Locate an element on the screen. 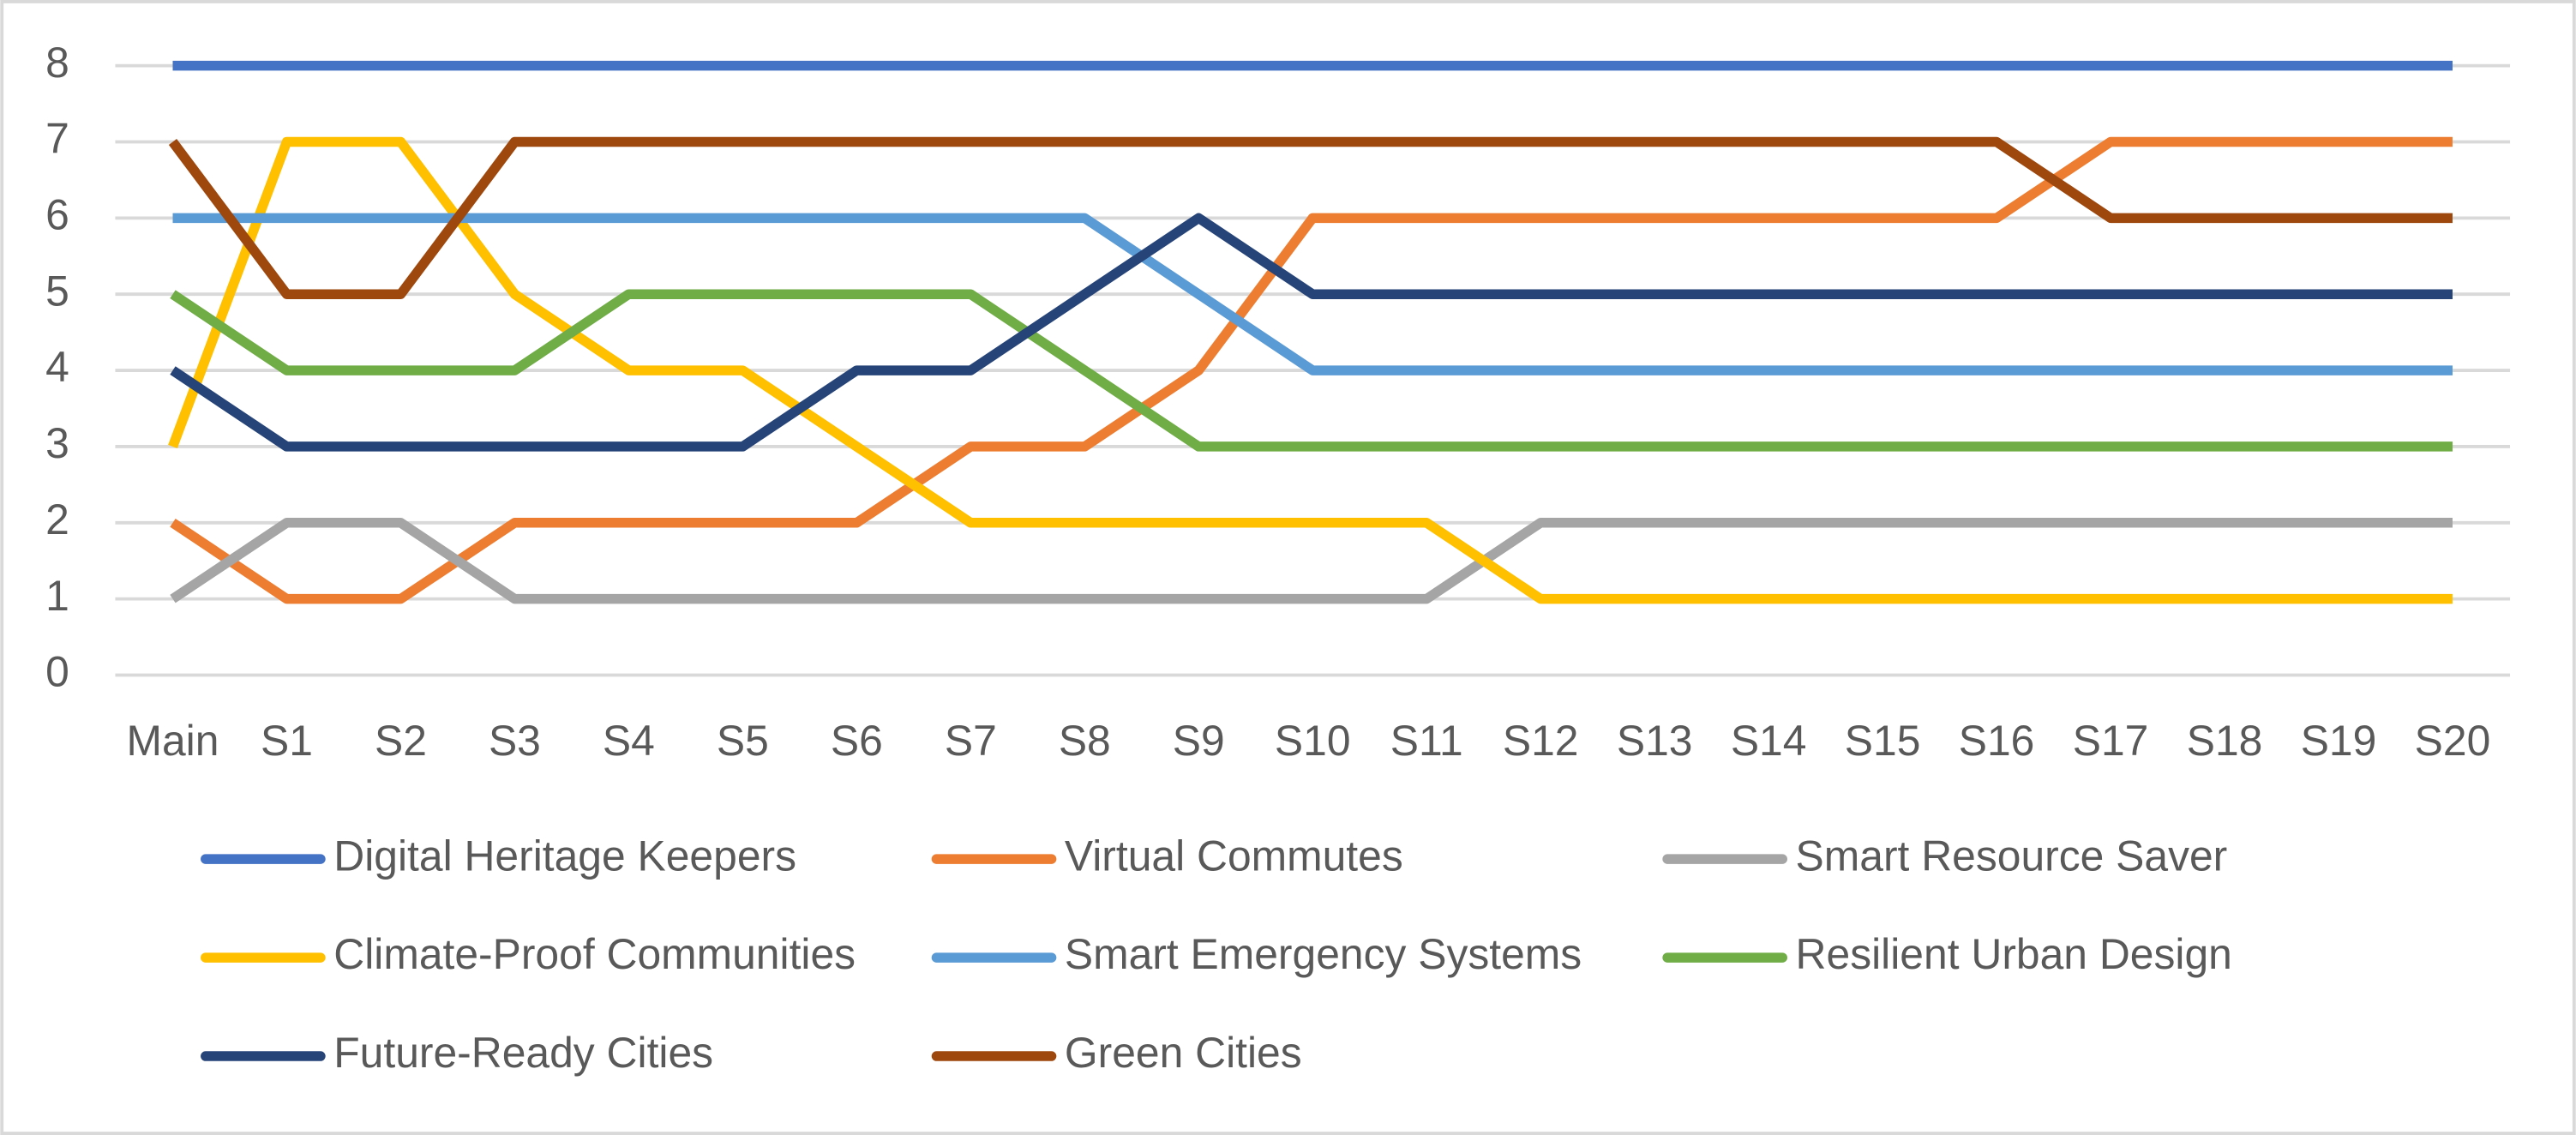 This screenshot has height=1135, width=2576. y-tick-label: 2 is located at coordinates (57, 519).